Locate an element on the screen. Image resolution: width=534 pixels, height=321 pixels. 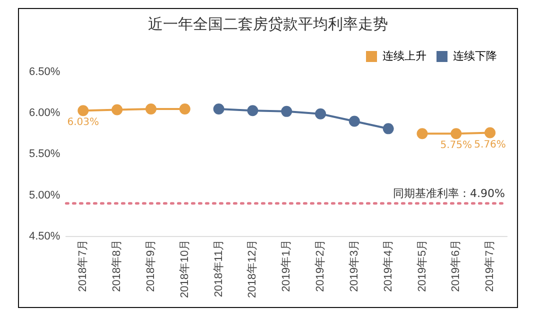
x-tick-label: 2019年2月 is located at coordinates (320, 265).